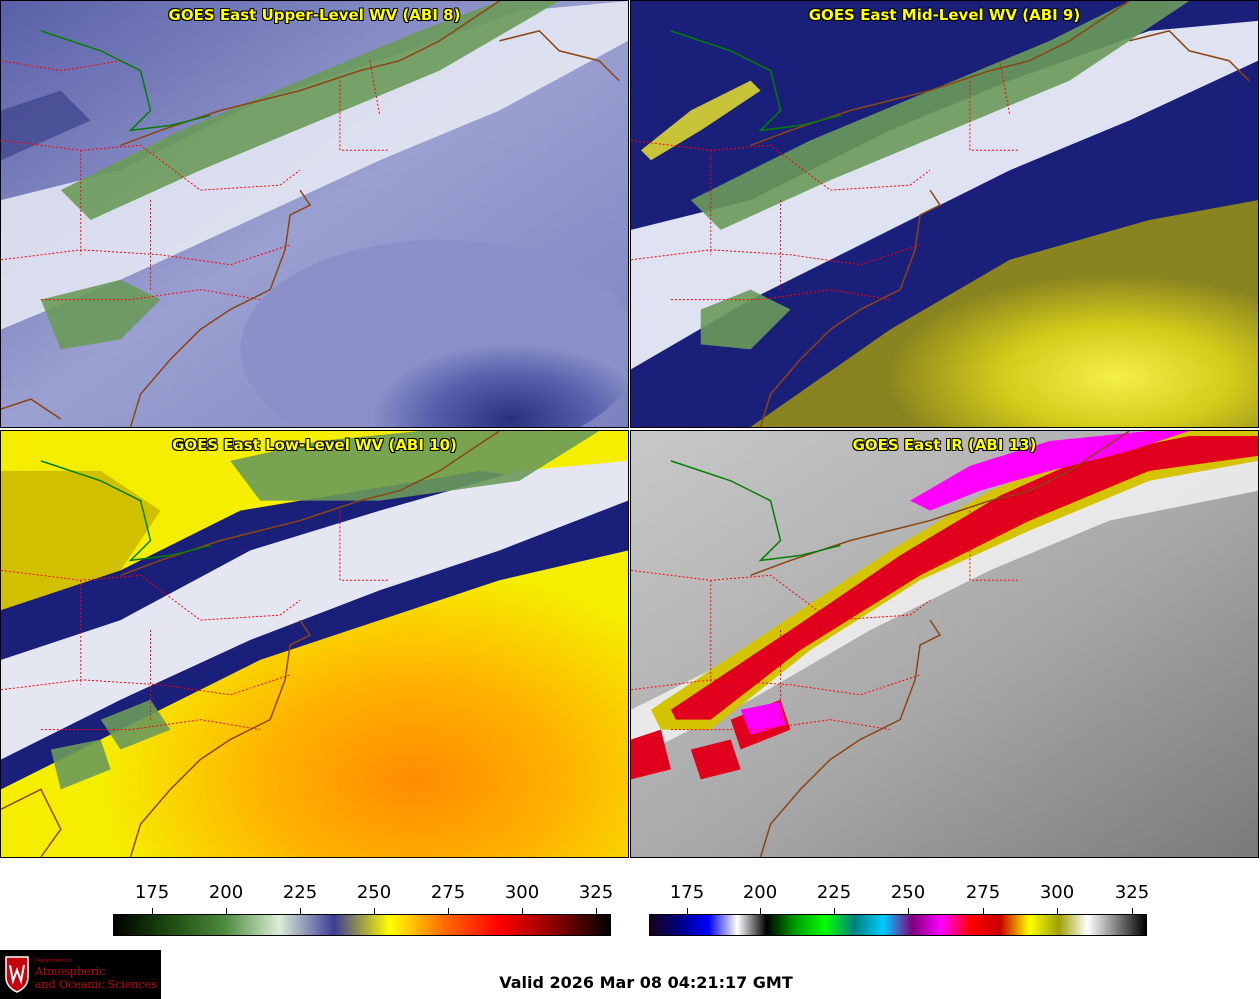 This screenshot has width=1260, height=999. Describe the element at coordinates (314, 15) in the screenshot. I see `panel-title: GOES East Upper-Level WV (ABI 8)` at that location.